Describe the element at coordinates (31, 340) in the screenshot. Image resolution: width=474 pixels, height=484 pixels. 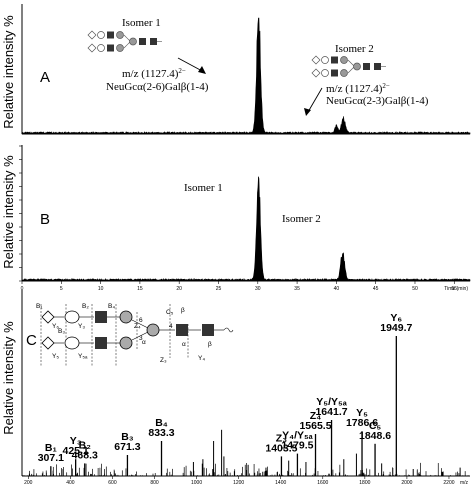
I see `panel-c-label: C` at that location.